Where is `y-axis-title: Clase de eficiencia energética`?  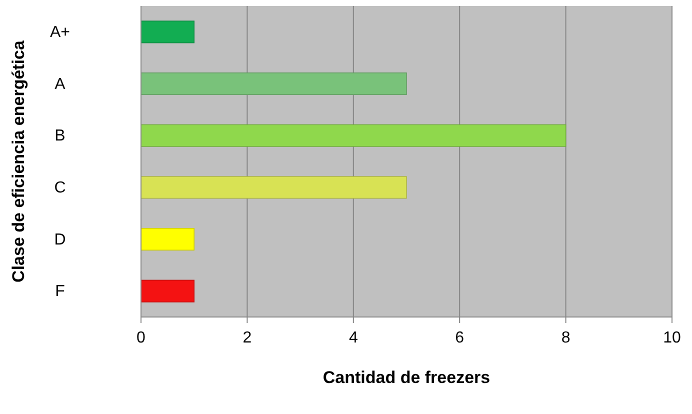
y-axis-title: Clase de eficiencia energética is located at coordinates (18, 161).